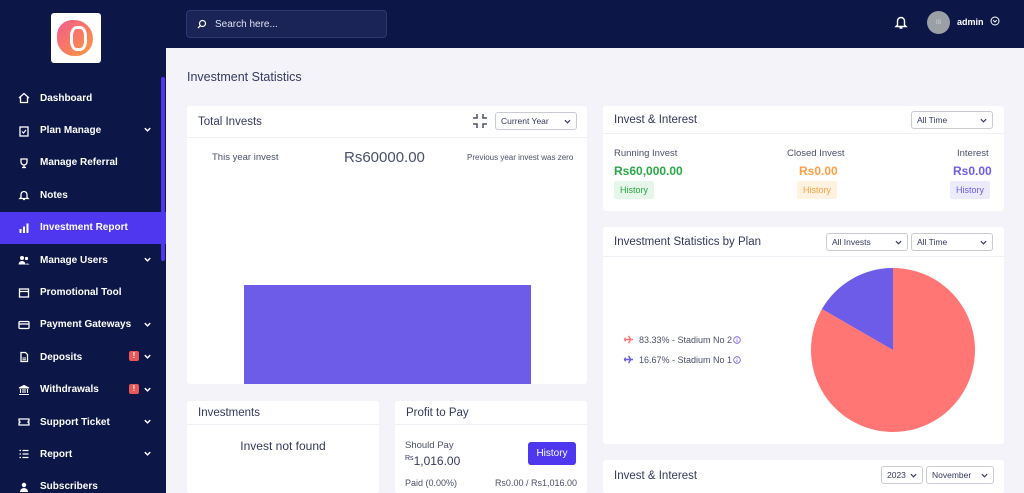 The image size is (1024, 493). What do you see at coordinates (229, 412) in the screenshot?
I see `card-title: Investments` at bounding box center [229, 412].